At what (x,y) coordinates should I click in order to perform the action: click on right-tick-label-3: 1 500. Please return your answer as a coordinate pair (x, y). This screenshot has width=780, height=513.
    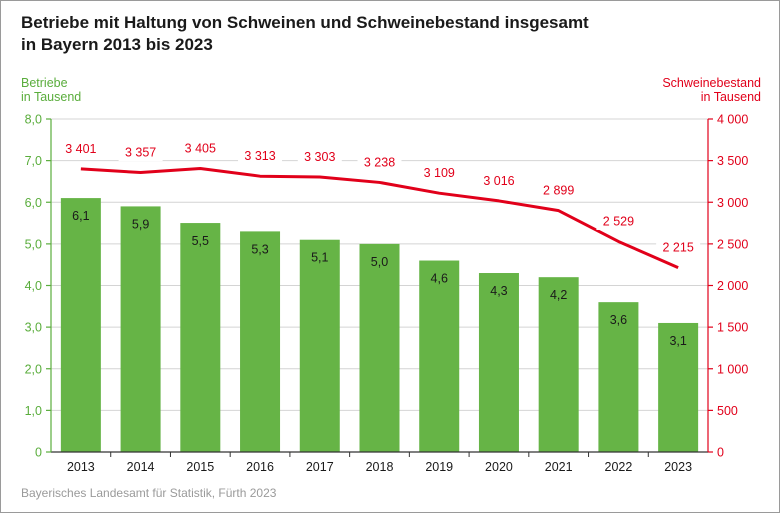
    Looking at the image, I should click on (732, 328).